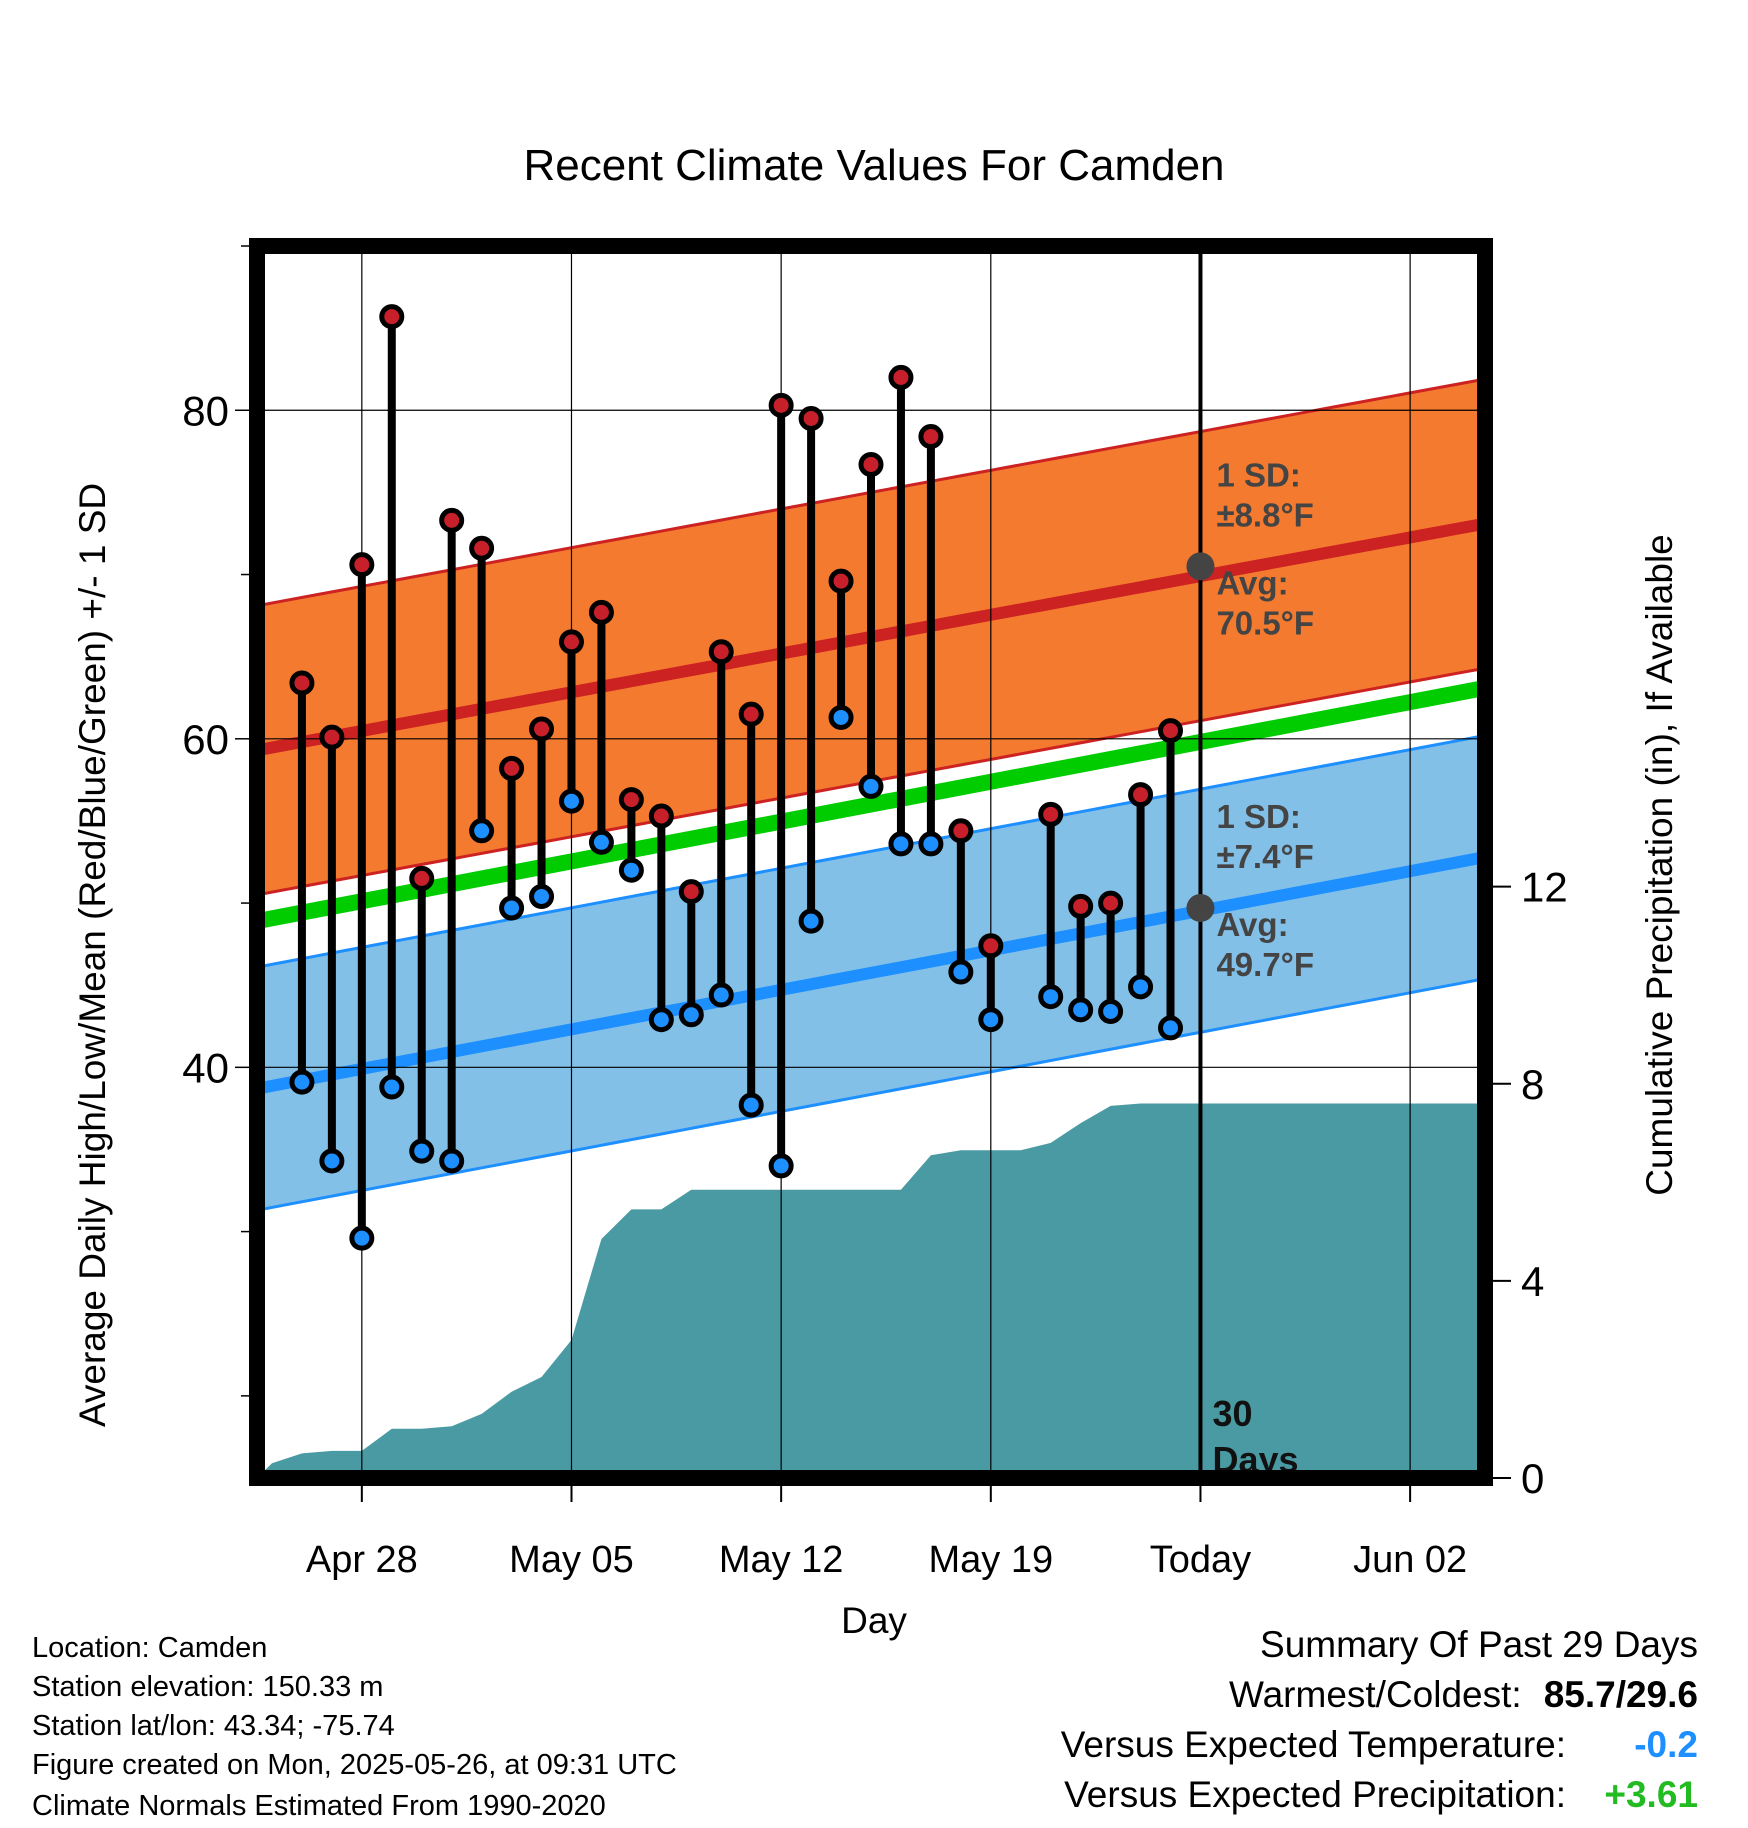 The height and width of the screenshot is (1828, 1748). Describe the element at coordinates (873, 165) in the screenshot. I see `chart-title: Recent Climate Values For Camden` at that location.